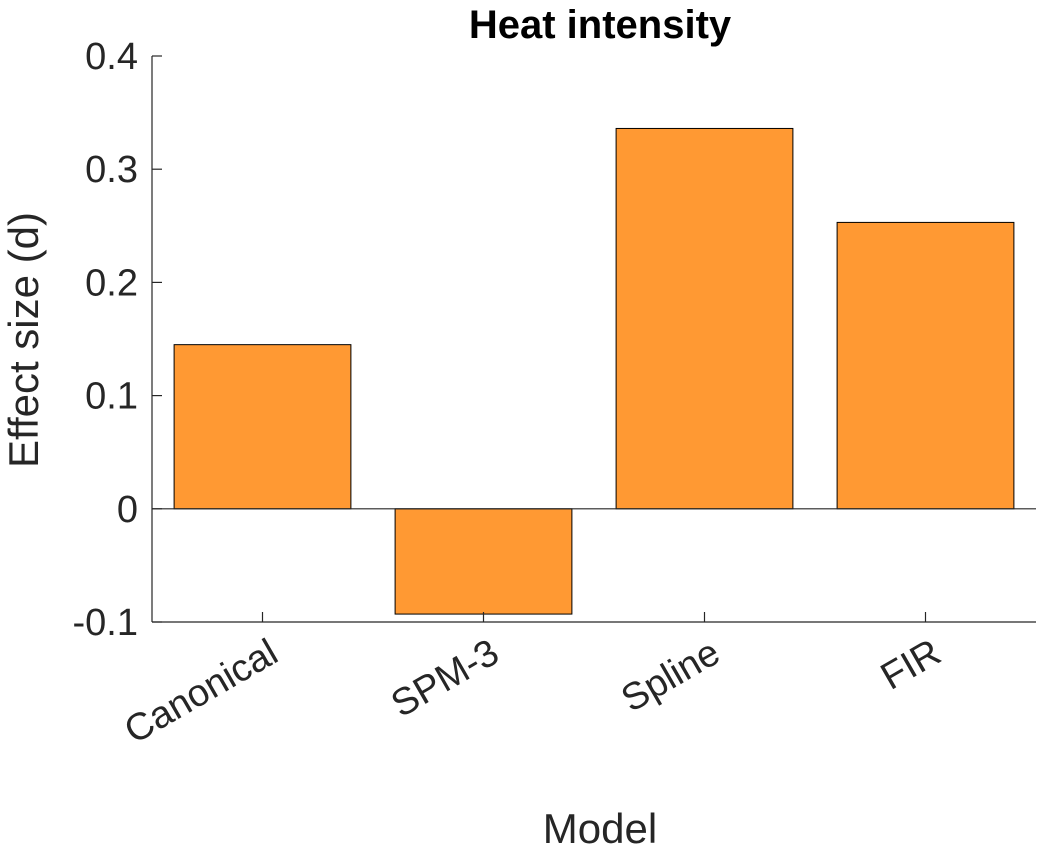  Describe the element at coordinates (127, 510) in the screenshot. I see `y-tick-label: 0` at that location.